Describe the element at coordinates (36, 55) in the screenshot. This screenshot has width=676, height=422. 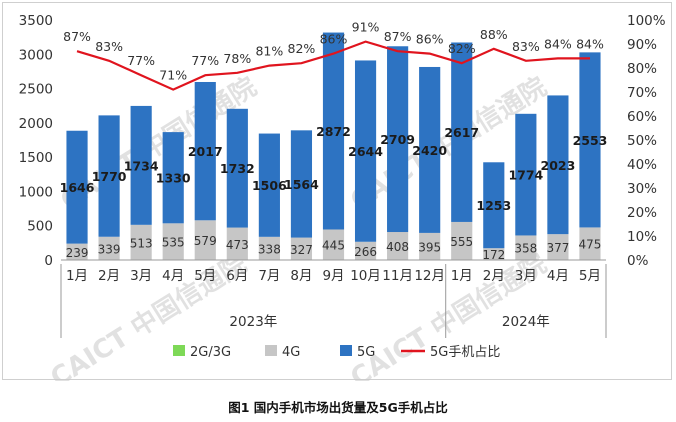
I see `y-left-tick-label: 3000` at that location.